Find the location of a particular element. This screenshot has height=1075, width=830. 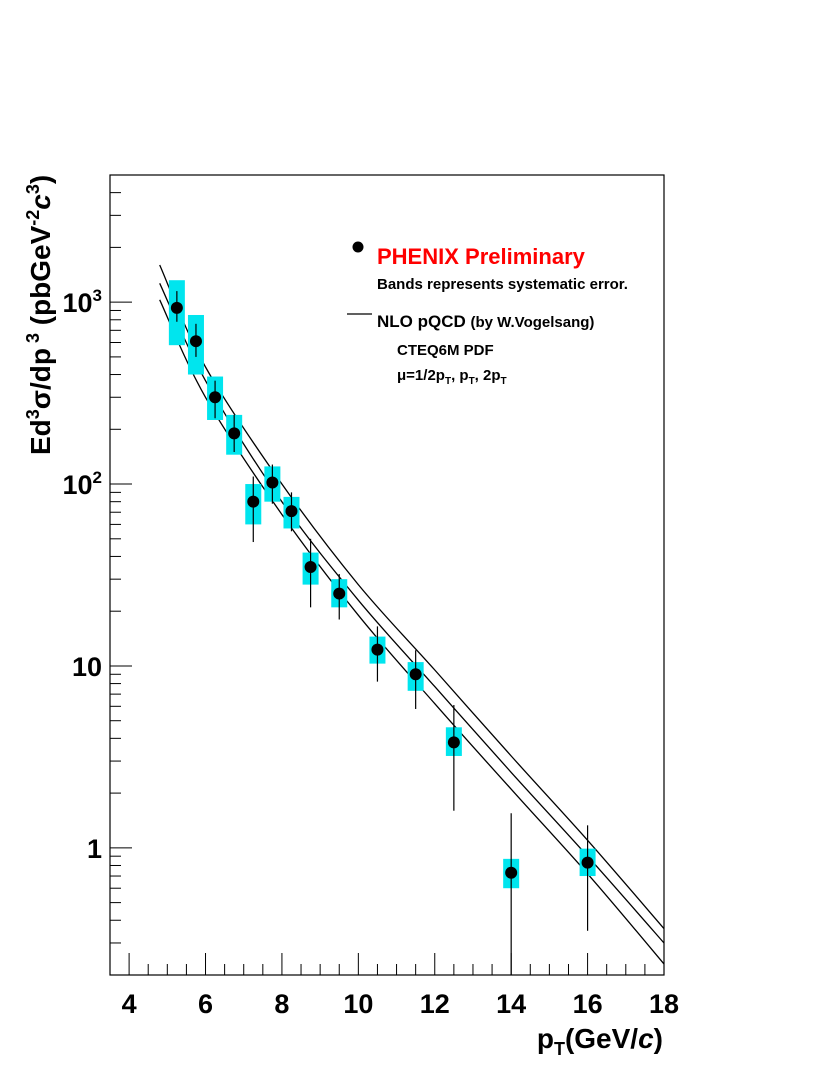

y-tick-label: 10 is located at coordinates (87, 667).